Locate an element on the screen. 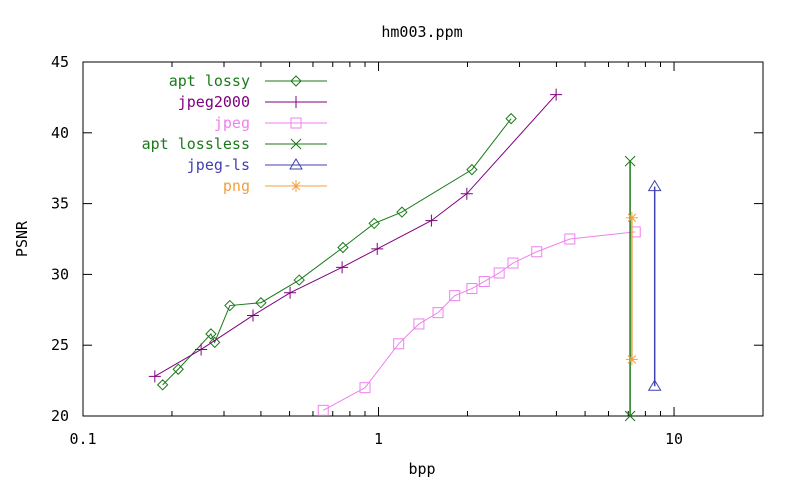 Image resolution: width=800 pixels, height=480 pixels. series-apt-lossless is located at coordinates (630, 288).